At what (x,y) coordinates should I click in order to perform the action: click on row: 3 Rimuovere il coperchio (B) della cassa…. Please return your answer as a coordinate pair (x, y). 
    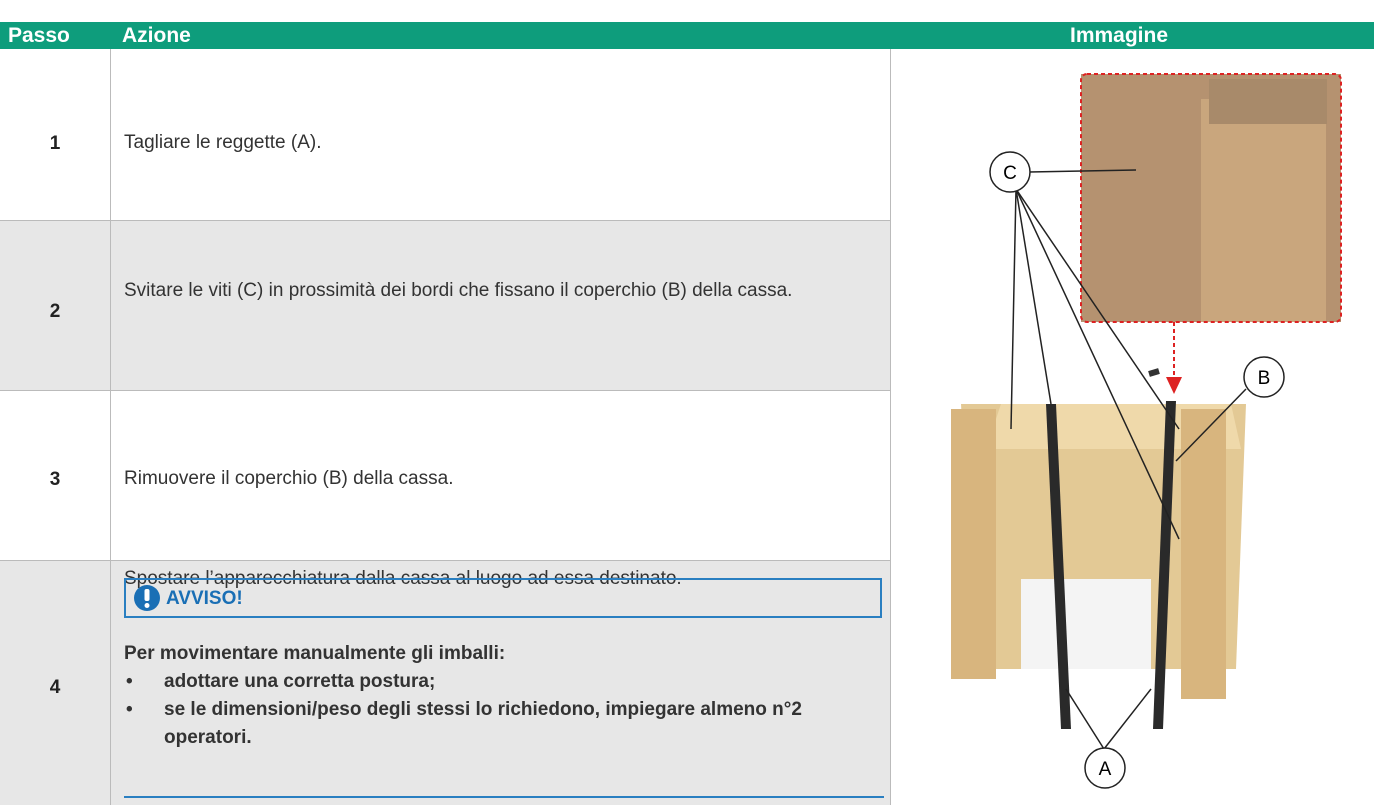
    Looking at the image, I should click on (445, 476).